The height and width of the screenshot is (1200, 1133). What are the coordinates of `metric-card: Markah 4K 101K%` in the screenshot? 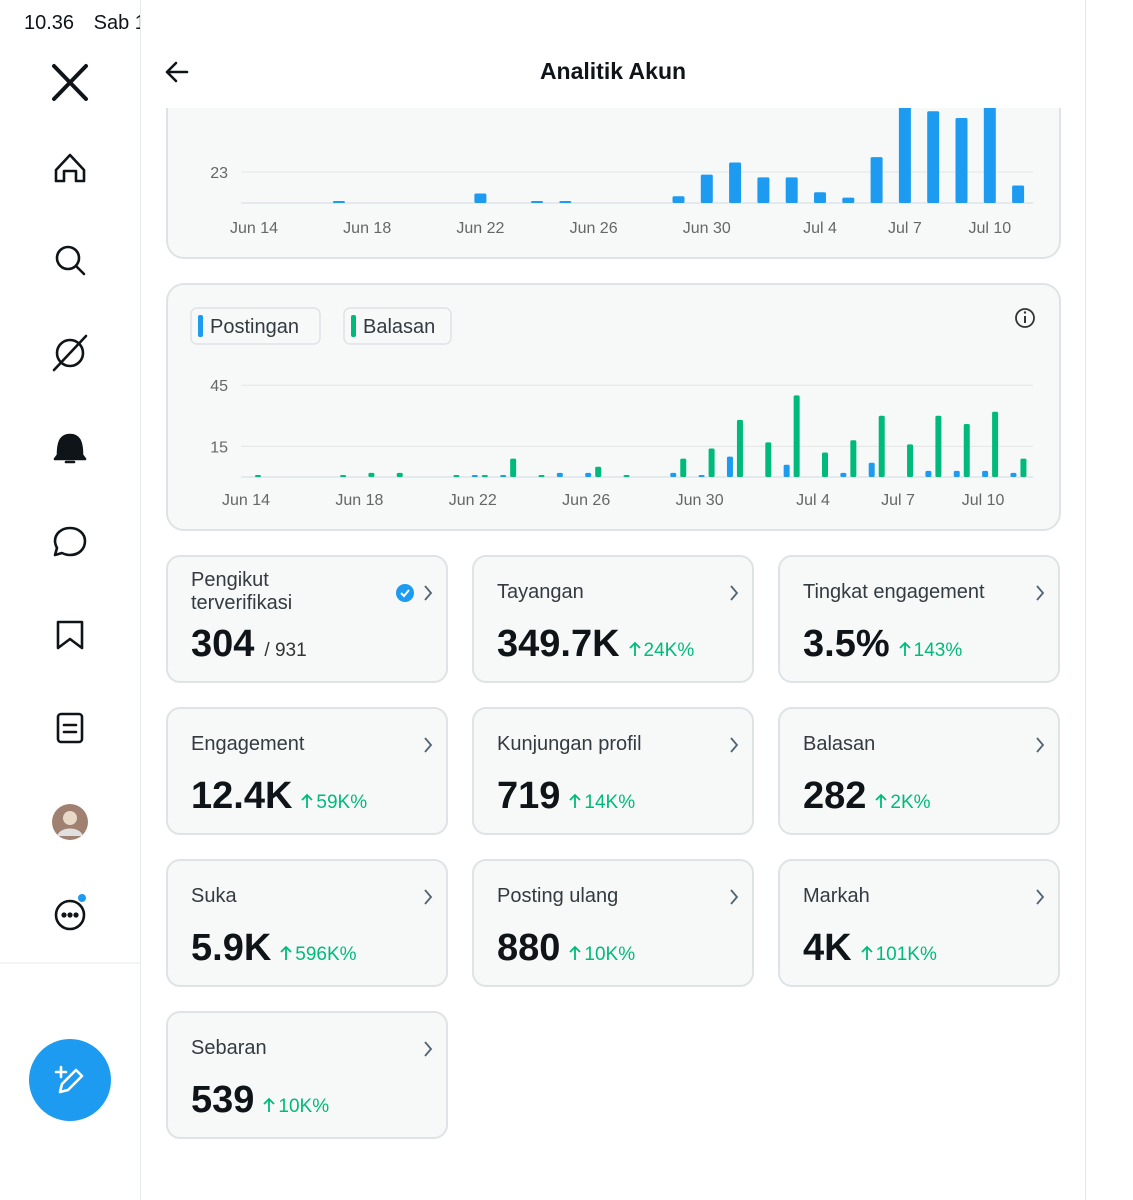 It's located at (919, 923).